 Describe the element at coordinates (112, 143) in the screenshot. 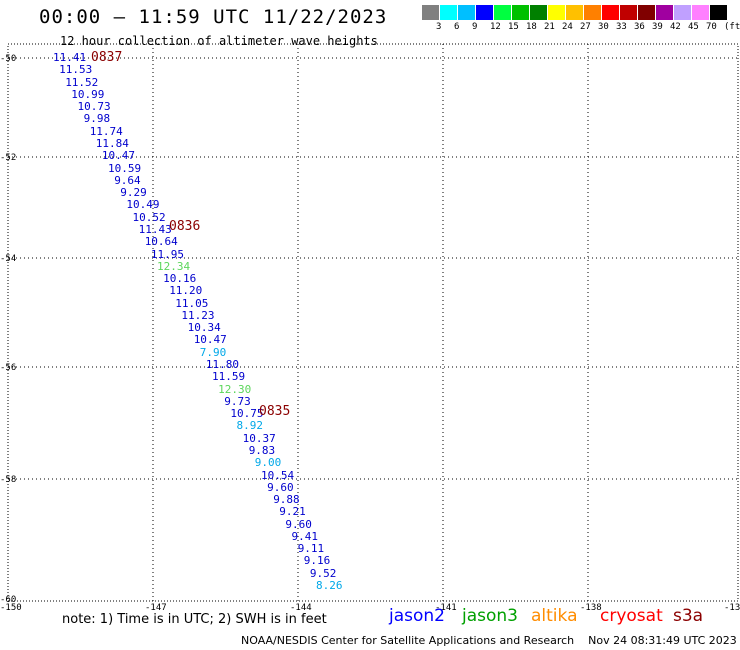

I see `wave-height-value: 11.84` at that location.